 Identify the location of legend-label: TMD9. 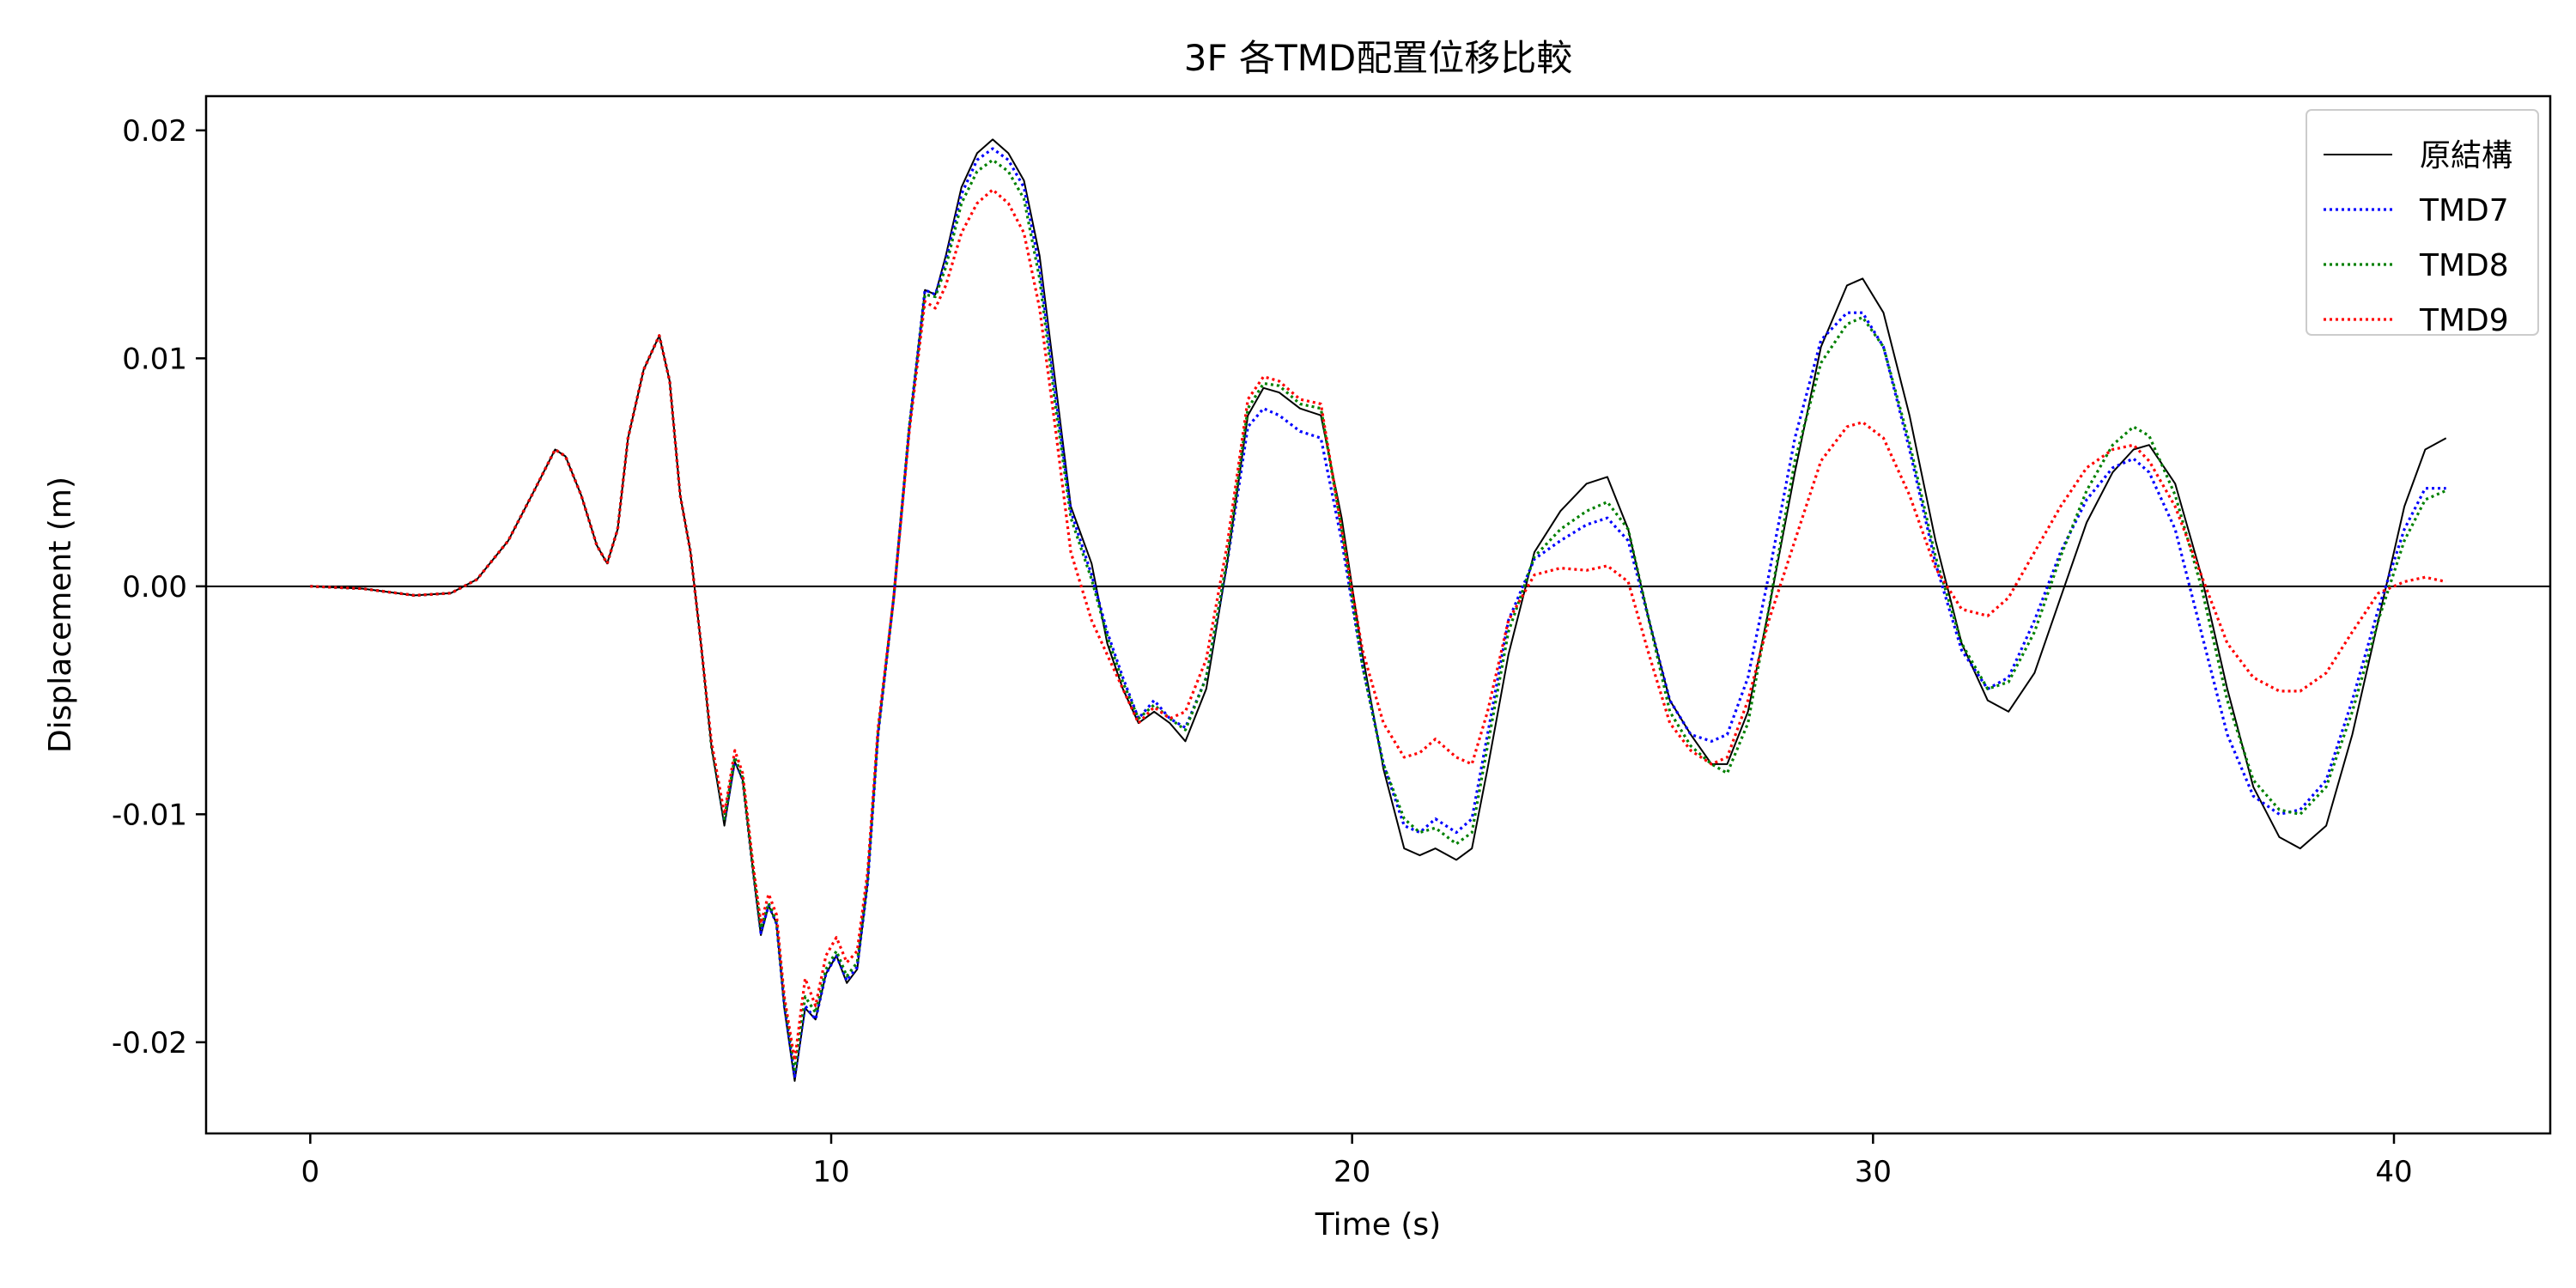
(2464, 321).